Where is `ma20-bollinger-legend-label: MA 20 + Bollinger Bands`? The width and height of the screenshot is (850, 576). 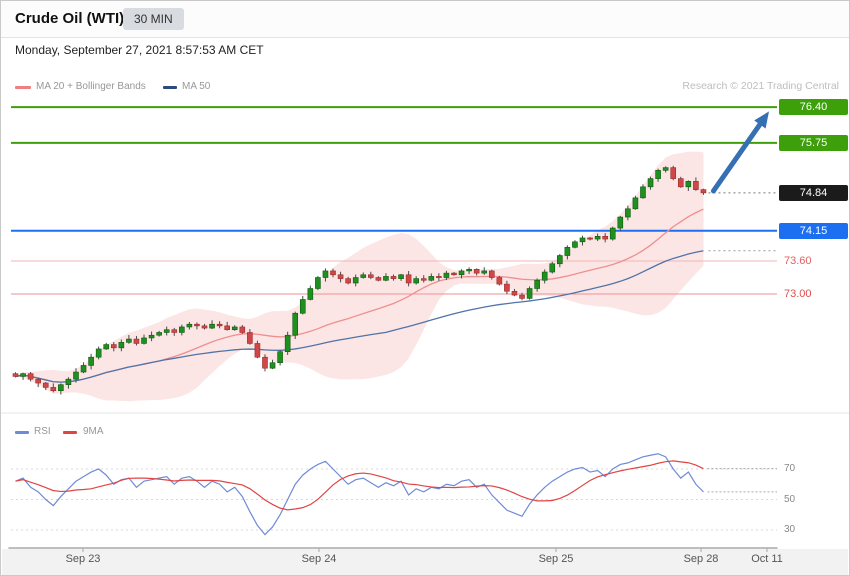
ma20-bollinger-legend-label: MA 20 + Bollinger Bands is located at coordinates (91, 86).